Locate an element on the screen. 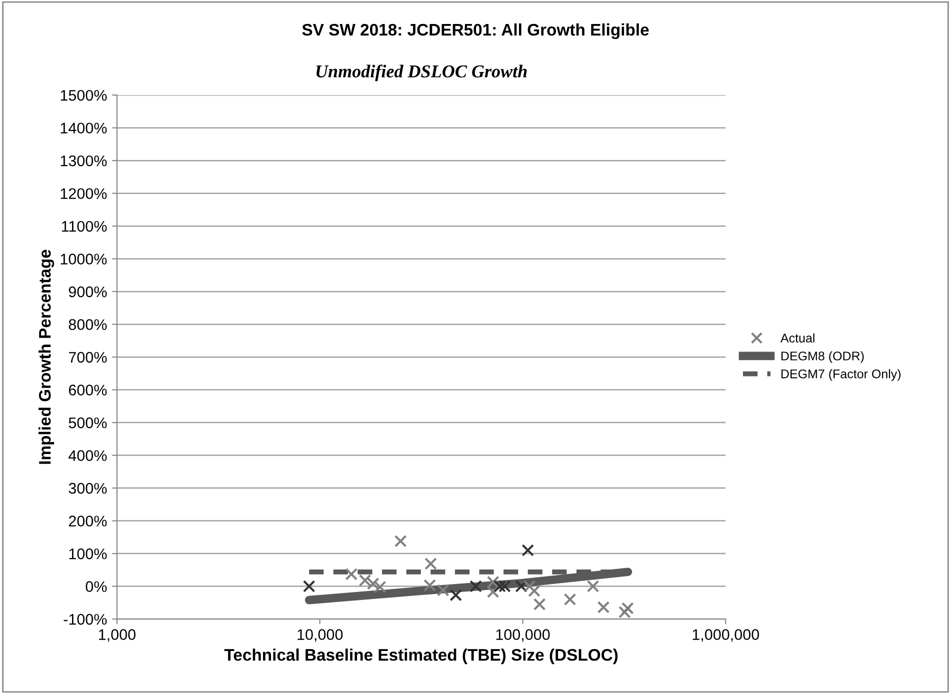 This screenshot has width=951, height=694. x-tick-label: 10,000 is located at coordinates (320, 635).